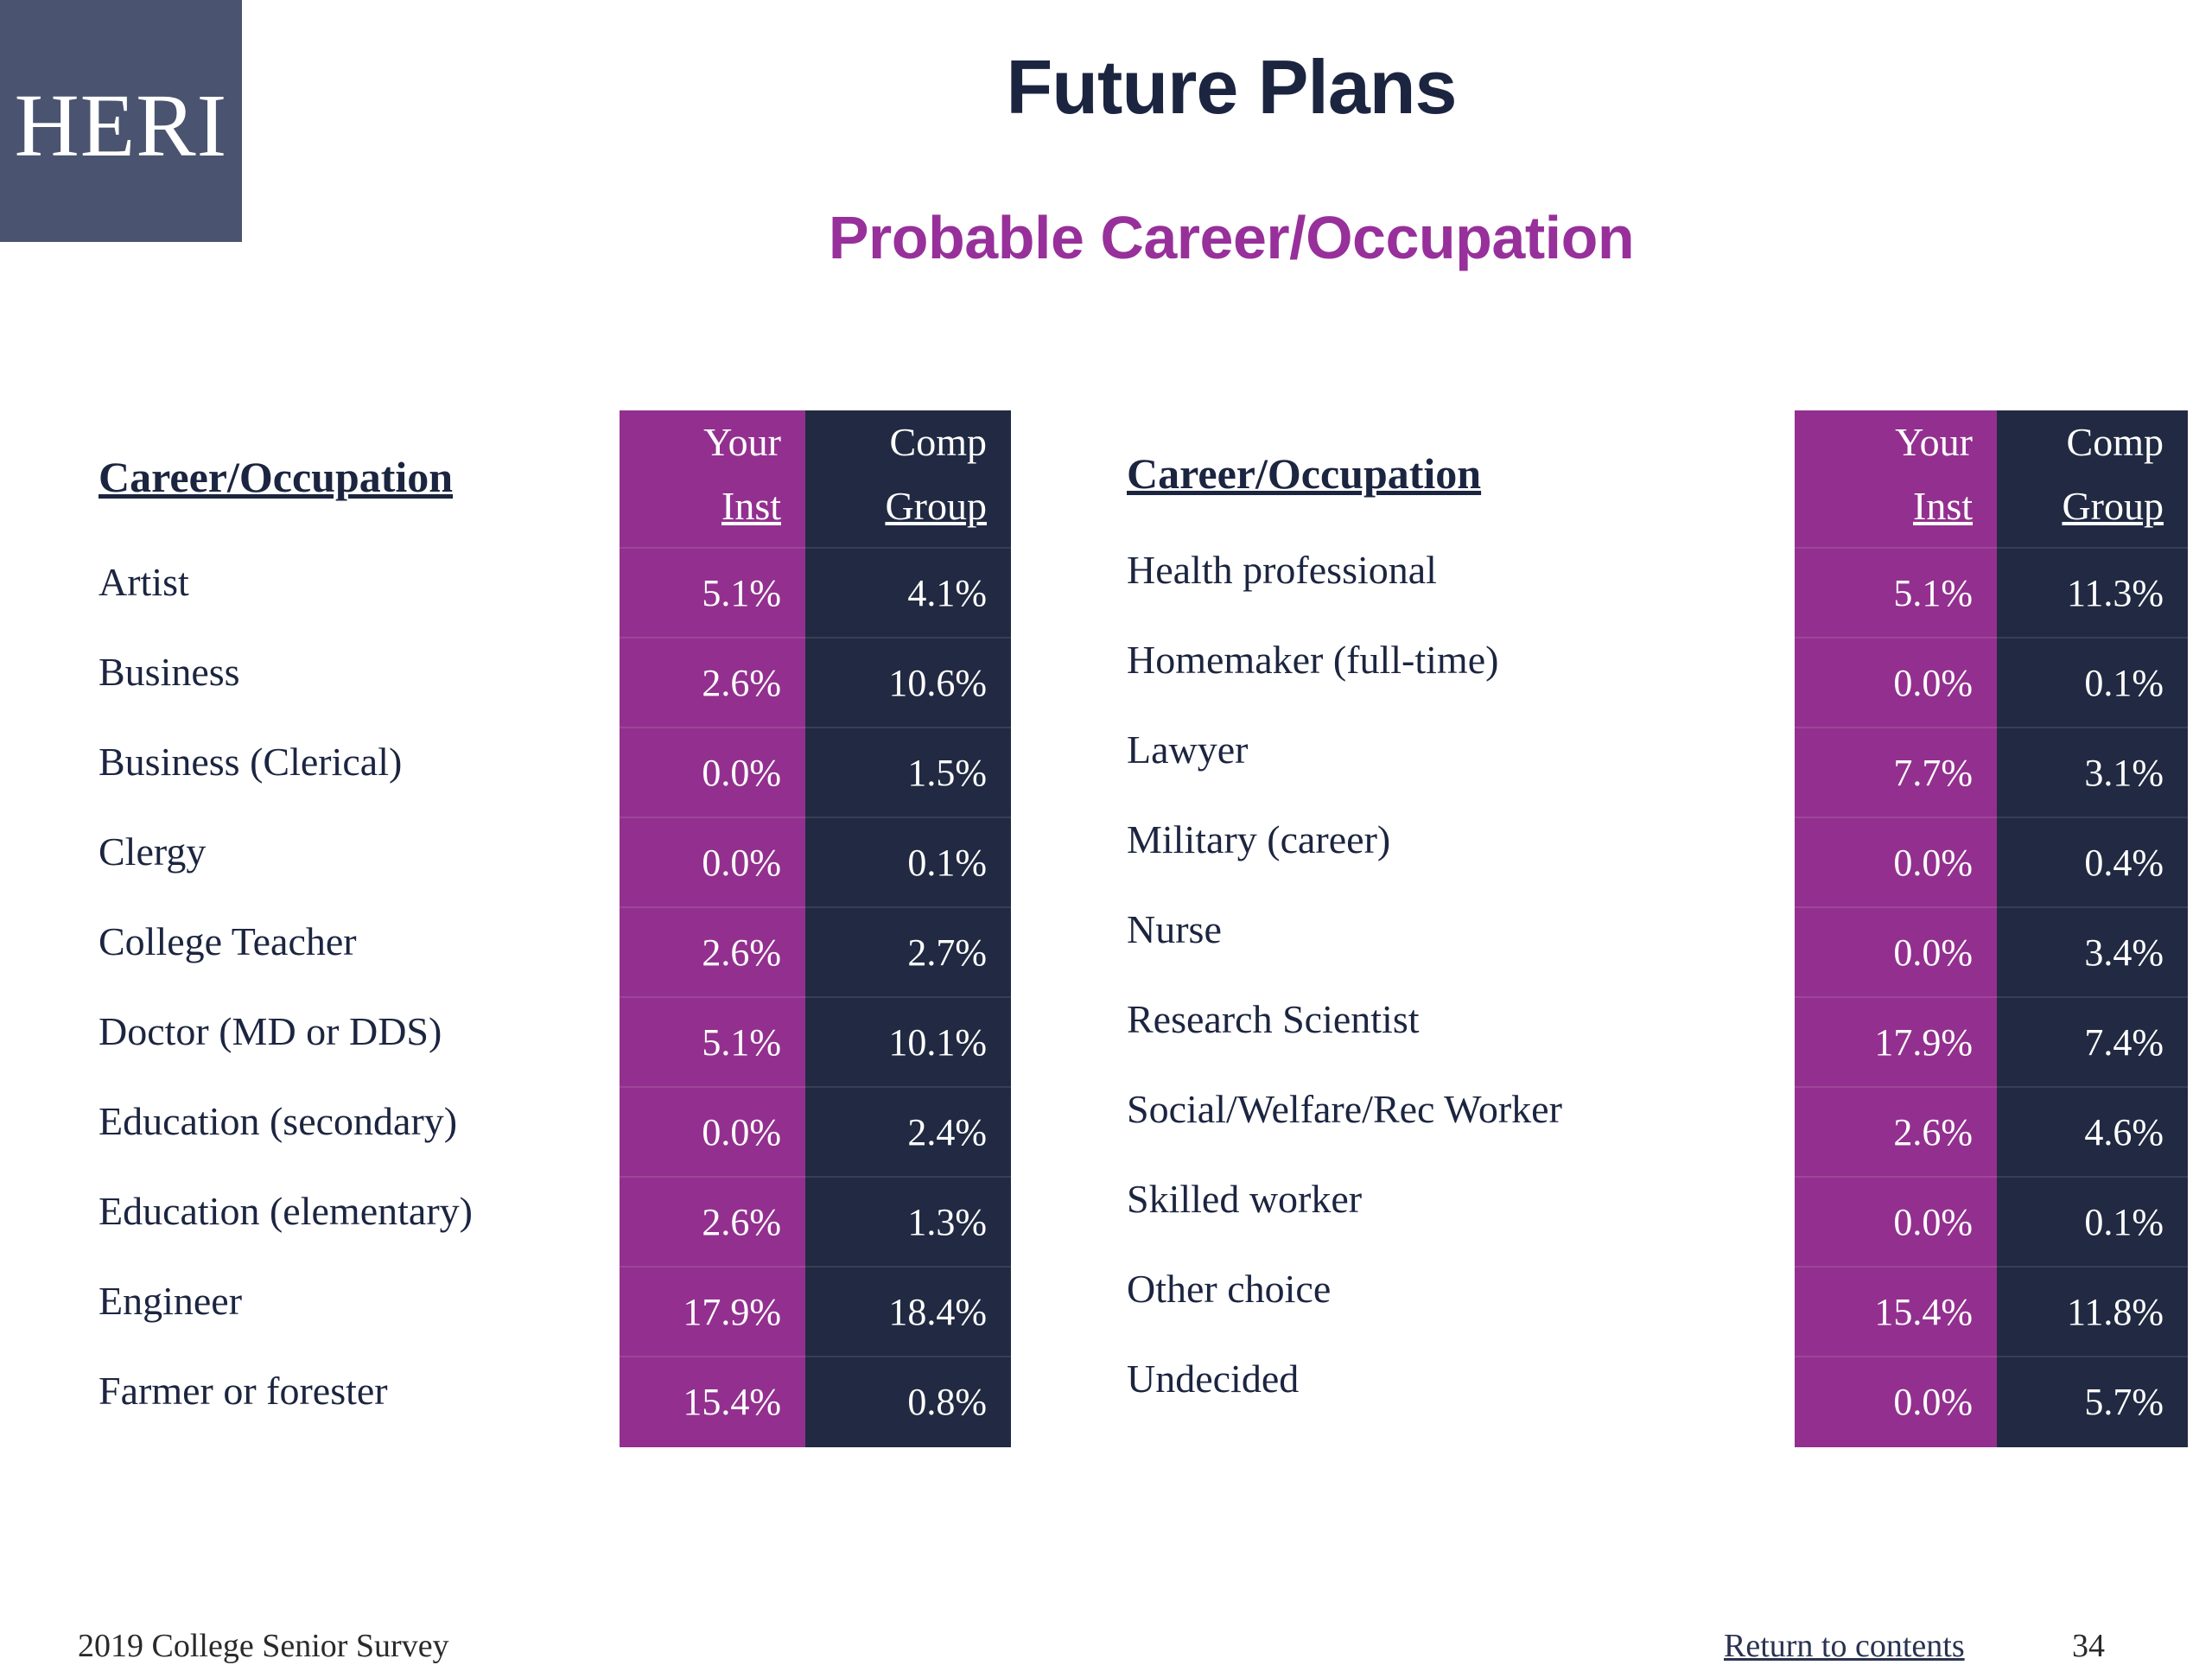  Describe the element at coordinates (2092, 1041) in the screenshot. I see `comp-value: 7.4%` at that location.